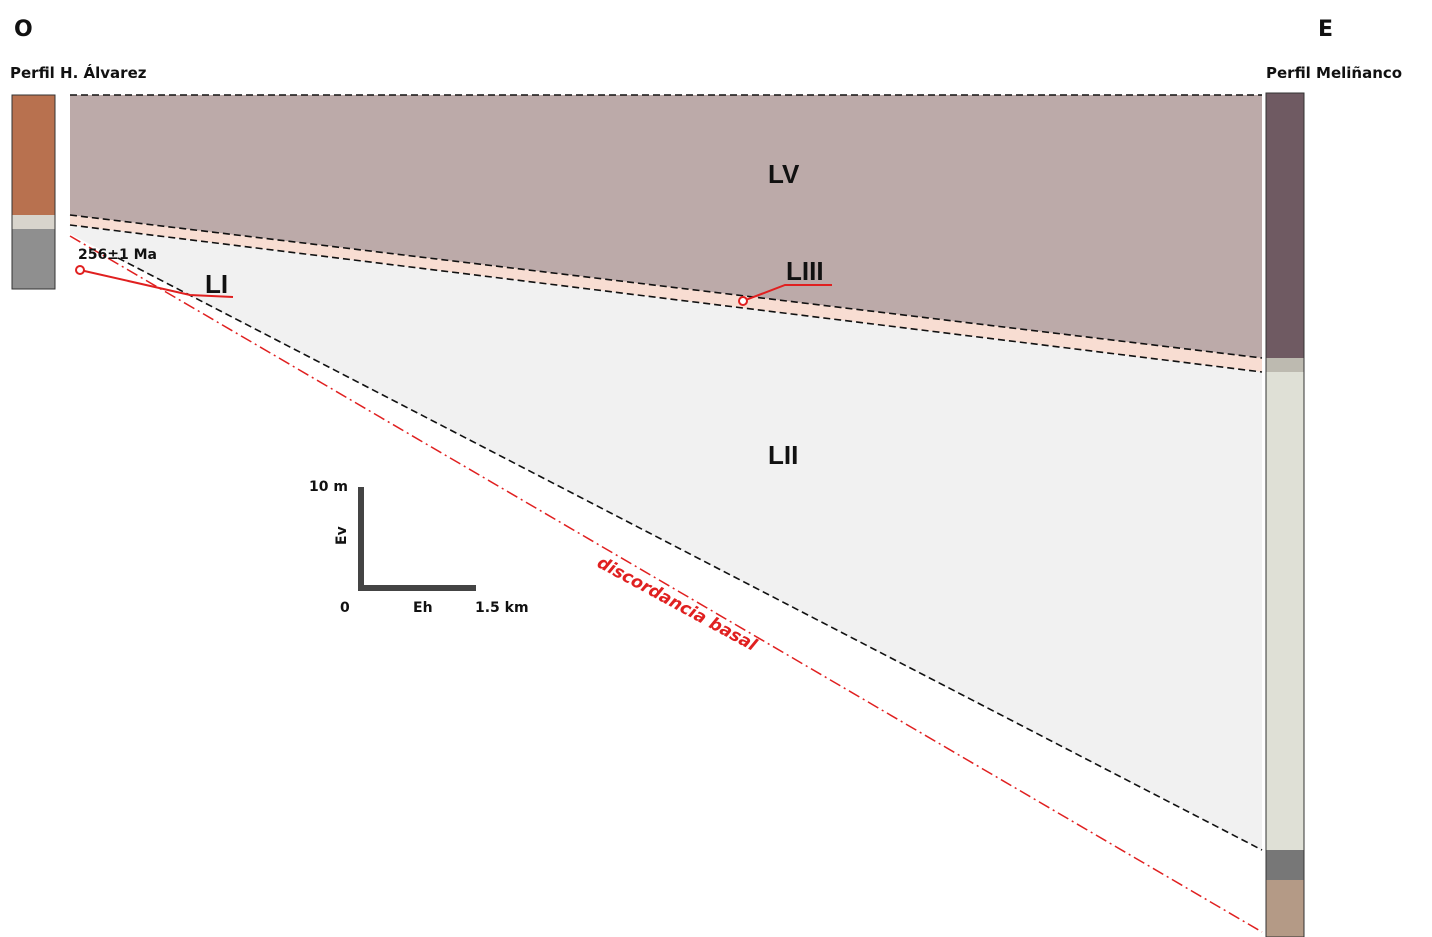  Describe the element at coordinates (1285, 225) in the screenshot. I see `east-column-top` at that location.